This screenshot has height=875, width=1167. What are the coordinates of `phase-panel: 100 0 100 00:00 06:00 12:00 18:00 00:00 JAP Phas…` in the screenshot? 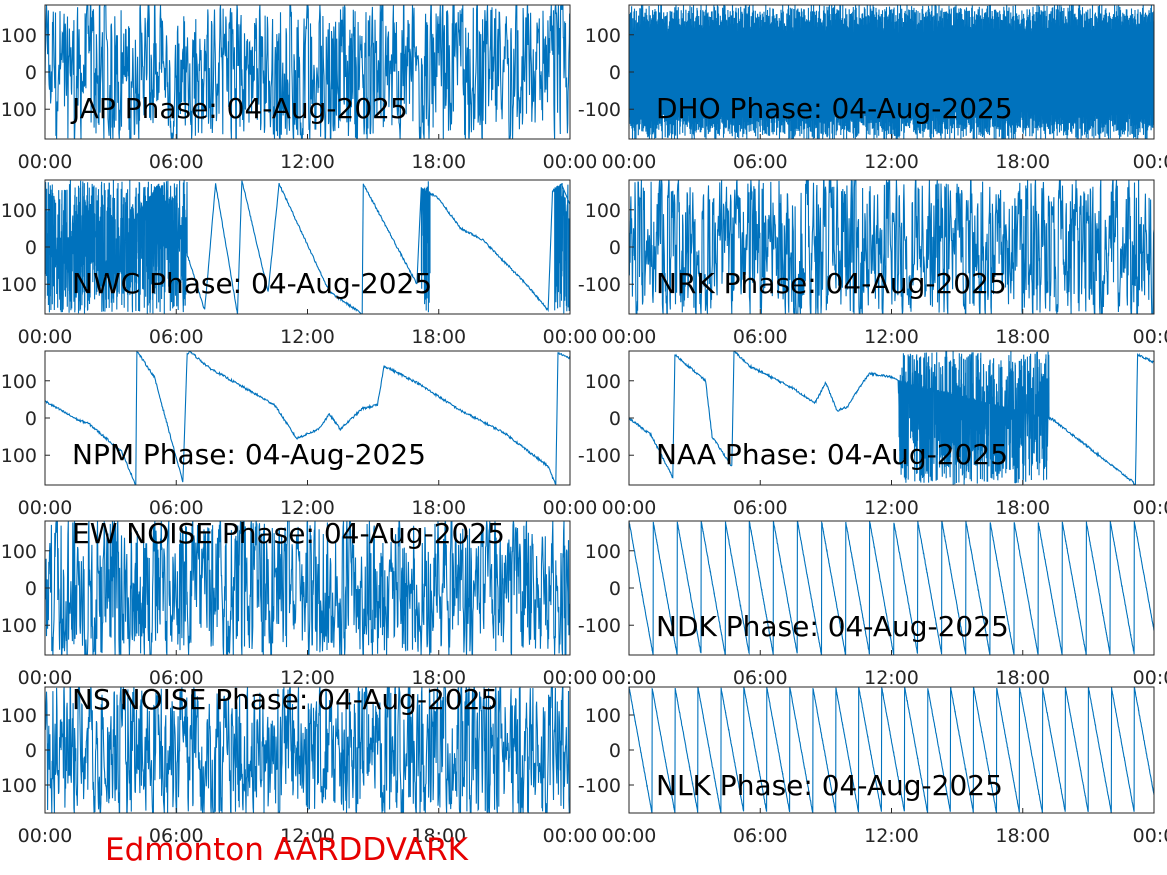 It's located at (299, 88).